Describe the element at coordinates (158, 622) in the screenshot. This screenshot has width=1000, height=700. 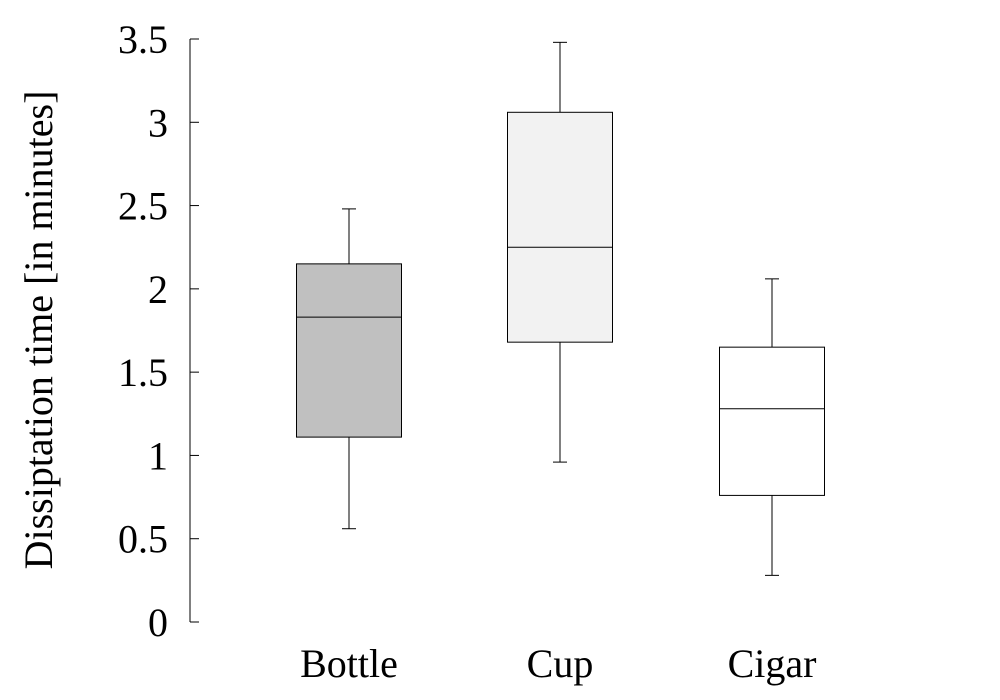
I see `y-tick-label: 0` at that location.